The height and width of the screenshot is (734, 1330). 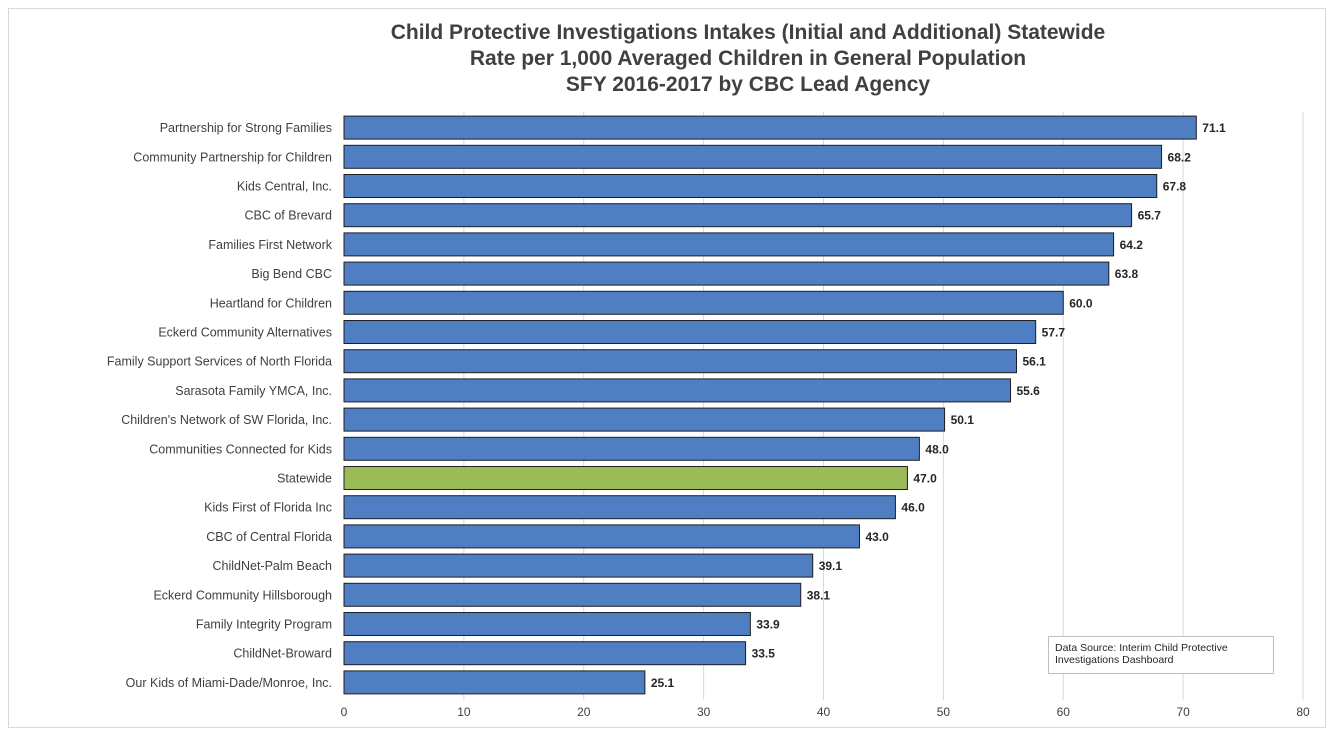 What do you see at coordinates (1064, 712) in the screenshot?
I see `x-tick-label: 60` at bounding box center [1064, 712].